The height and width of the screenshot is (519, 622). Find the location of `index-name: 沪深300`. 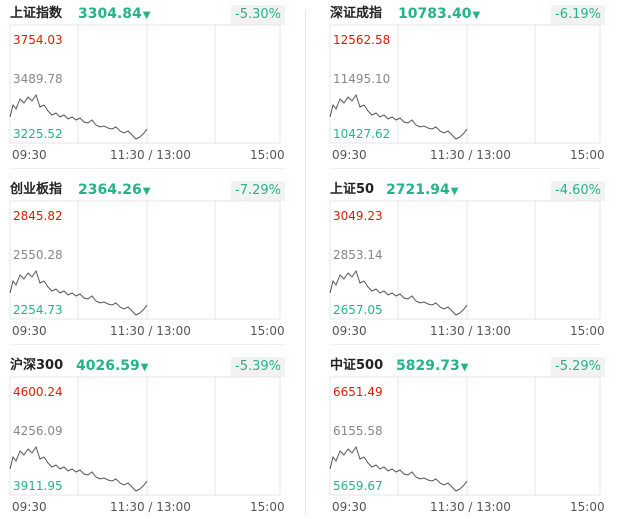

index-name: 沪深300 is located at coordinates (37, 365).